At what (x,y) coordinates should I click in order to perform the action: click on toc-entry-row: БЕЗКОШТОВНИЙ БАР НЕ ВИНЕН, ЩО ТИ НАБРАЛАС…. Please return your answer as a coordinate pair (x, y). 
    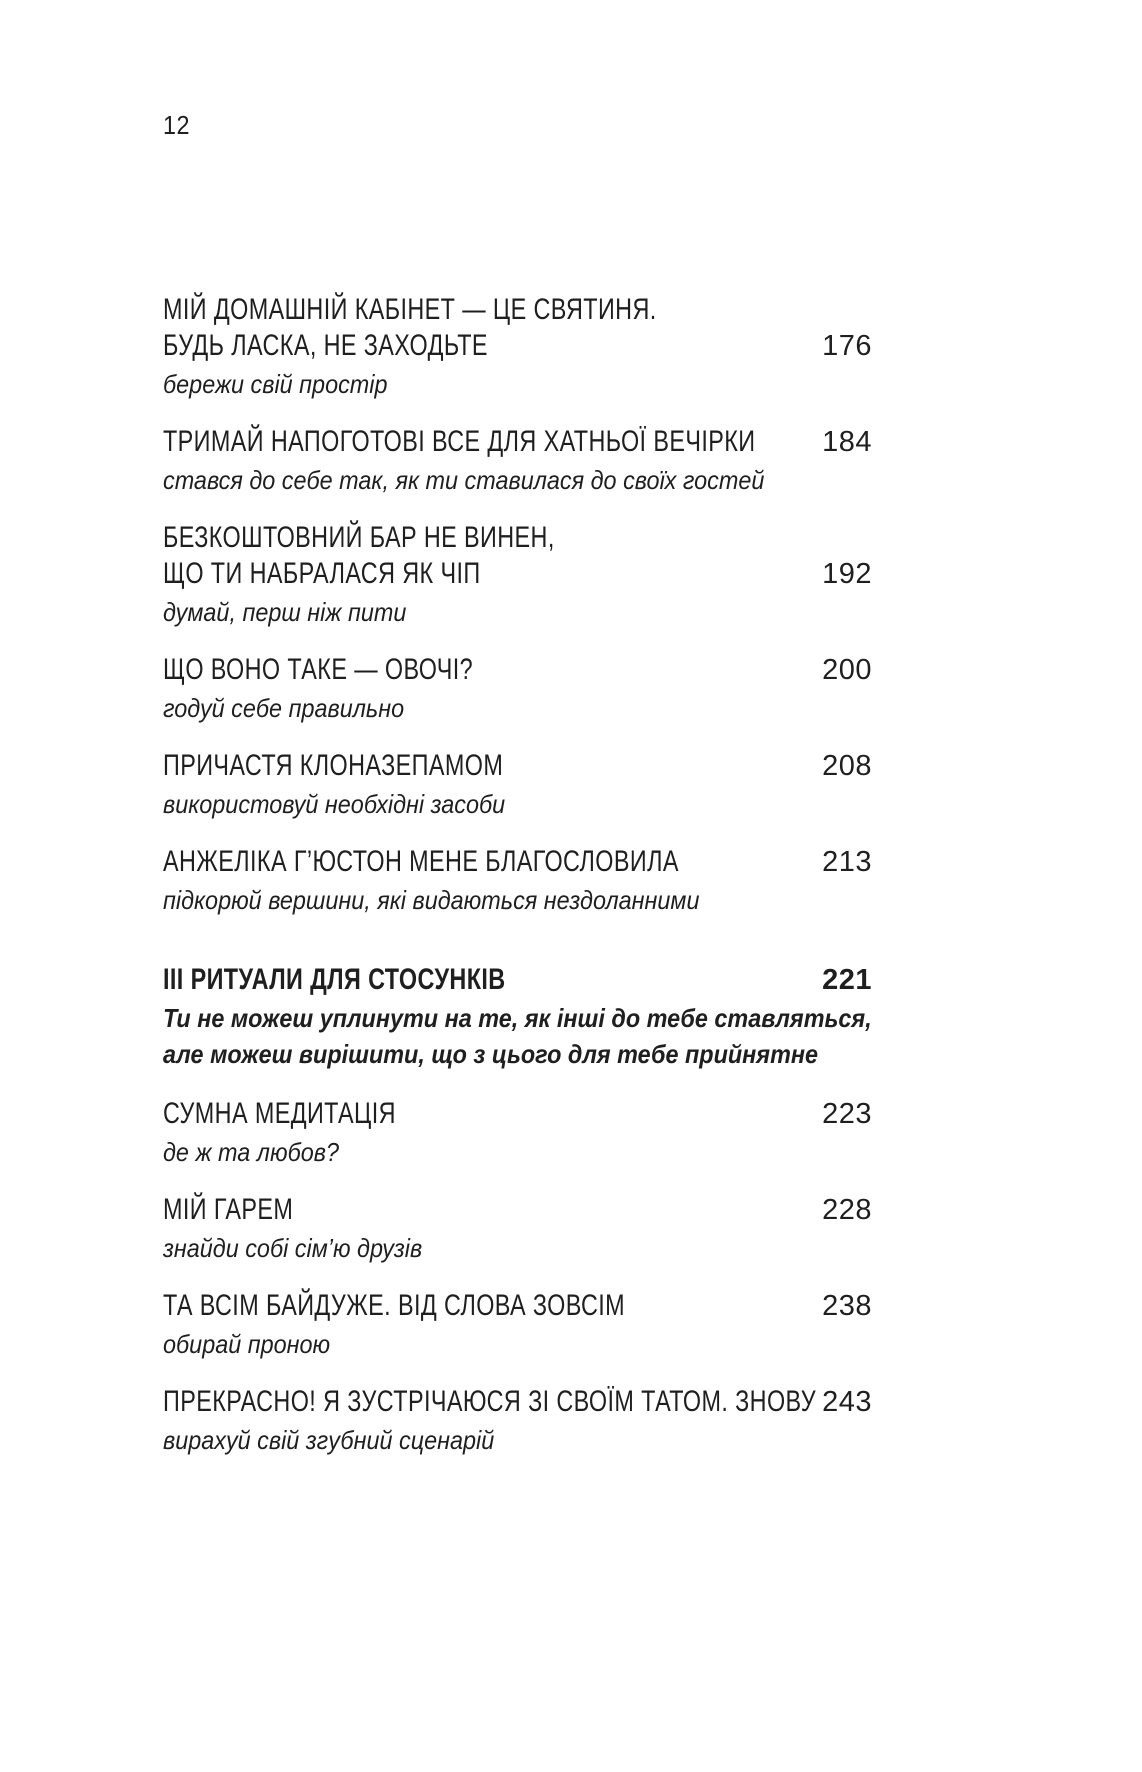
    Looking at the image, I should click on (517, 556).